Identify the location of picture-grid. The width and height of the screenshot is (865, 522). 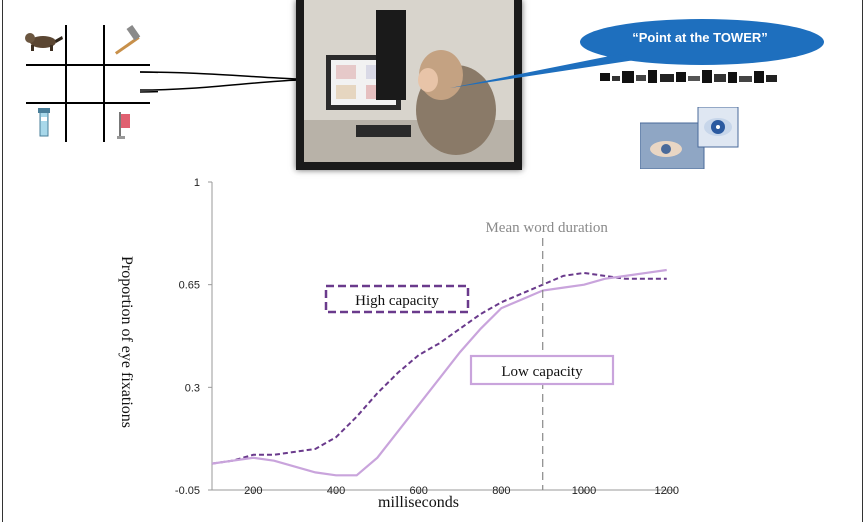
(91, 83).